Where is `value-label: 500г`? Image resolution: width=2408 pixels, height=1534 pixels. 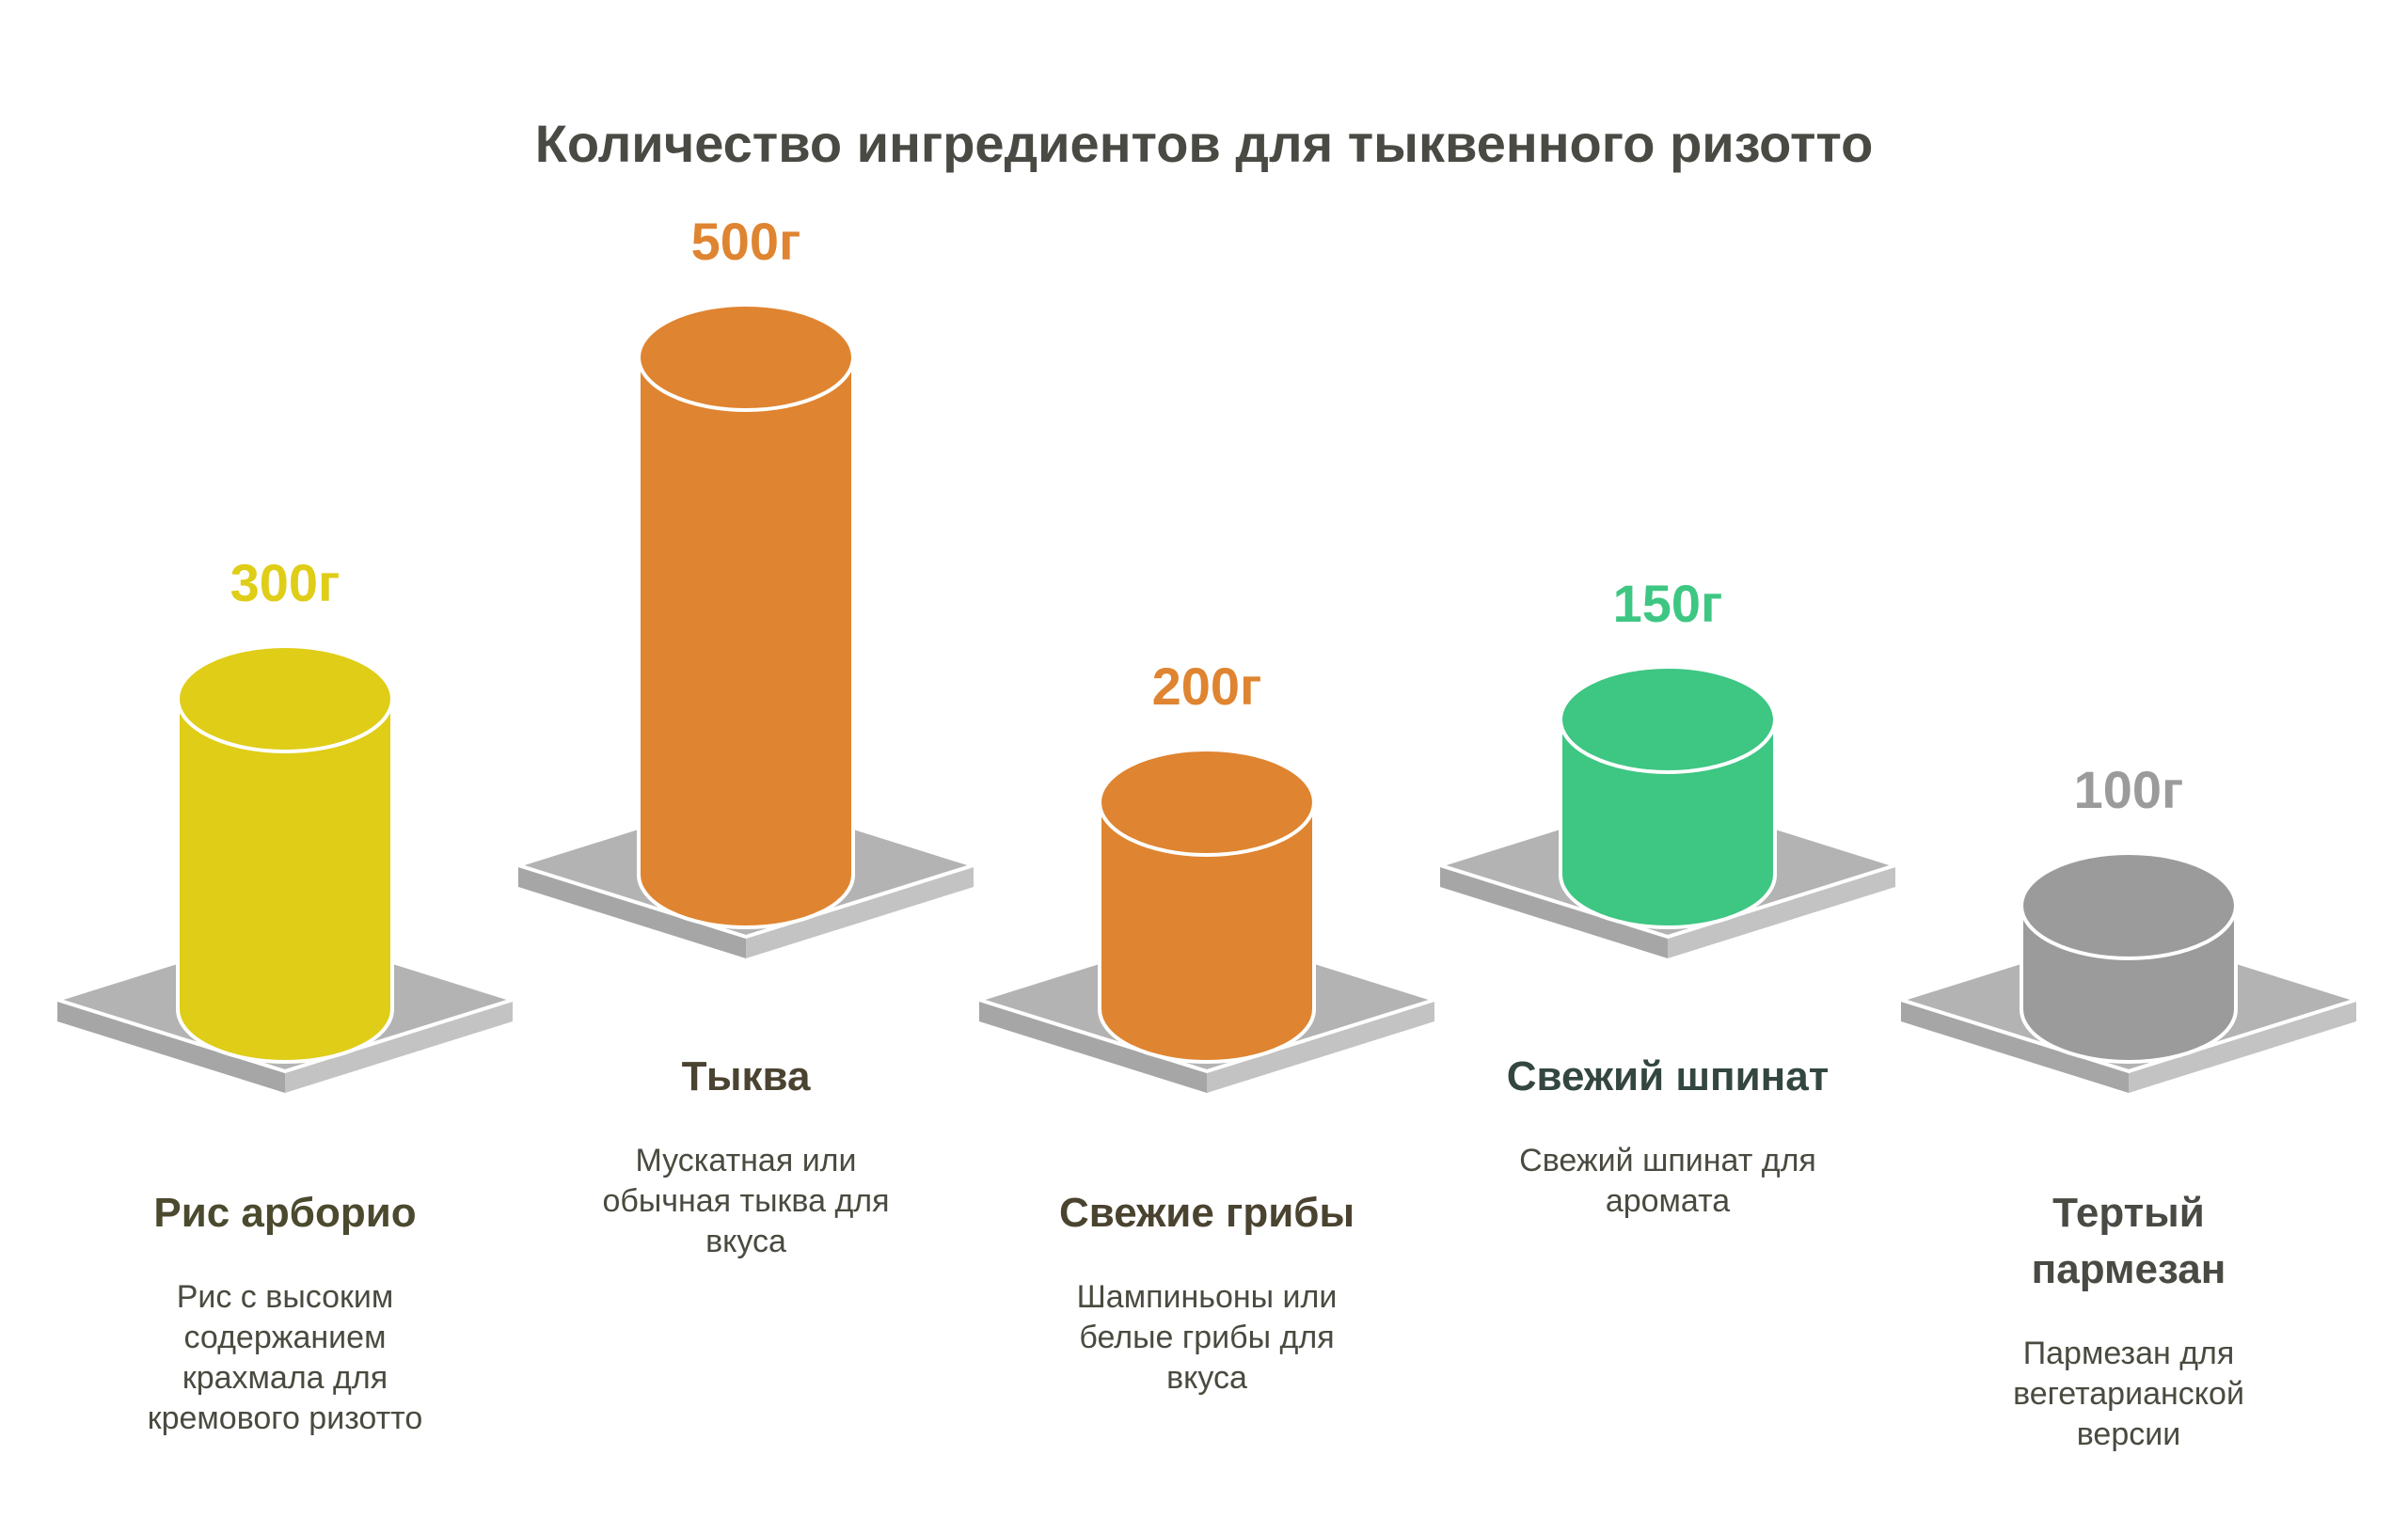 value-label: 500г is located at coordinates (746, 242).